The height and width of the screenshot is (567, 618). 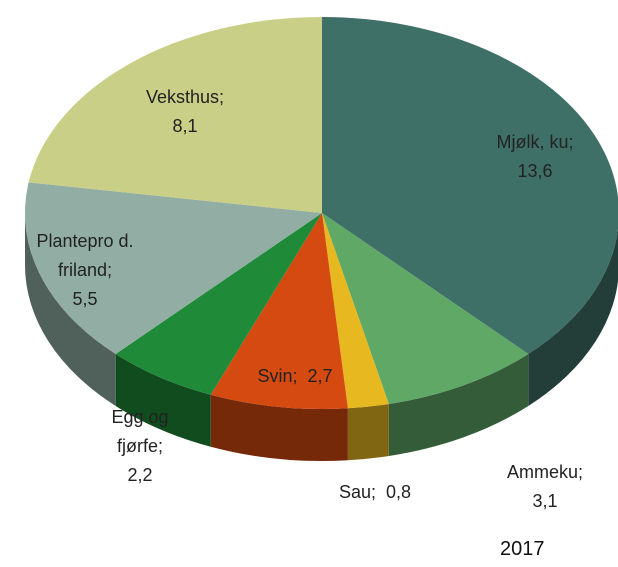 I want to click on label-value: 2,2, so click(x=140, y=475).